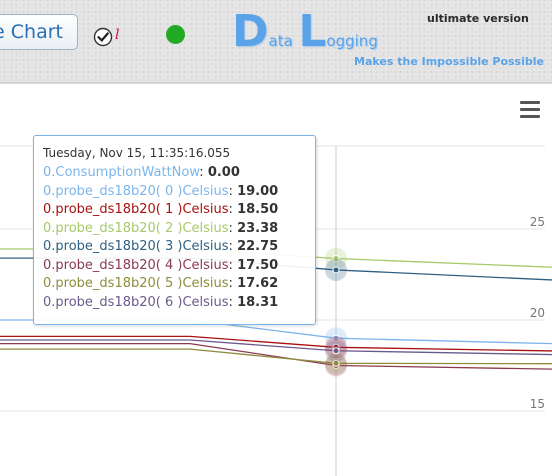 The height and width of the screenshot is (476, 552). What do you see at coordinates (258, 209) in the screenshot?
I see `tooltip-series-value: 18.50` at bounding box center [258, 209].